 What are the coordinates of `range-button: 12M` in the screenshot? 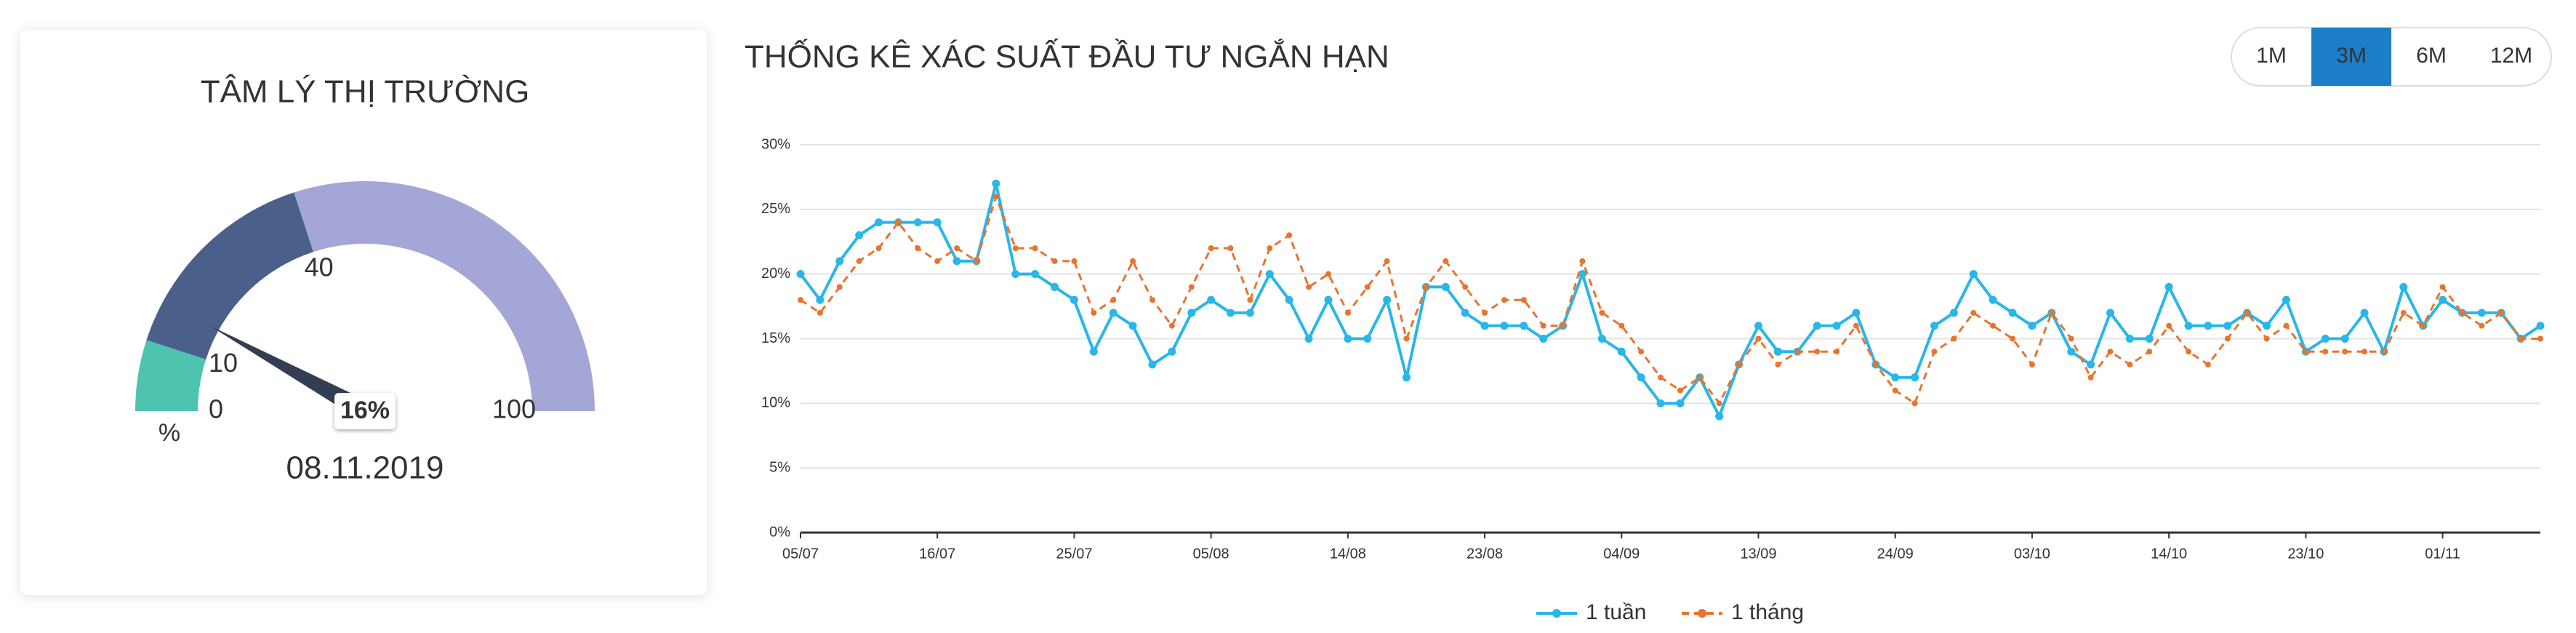 It's located at (2511, 56).